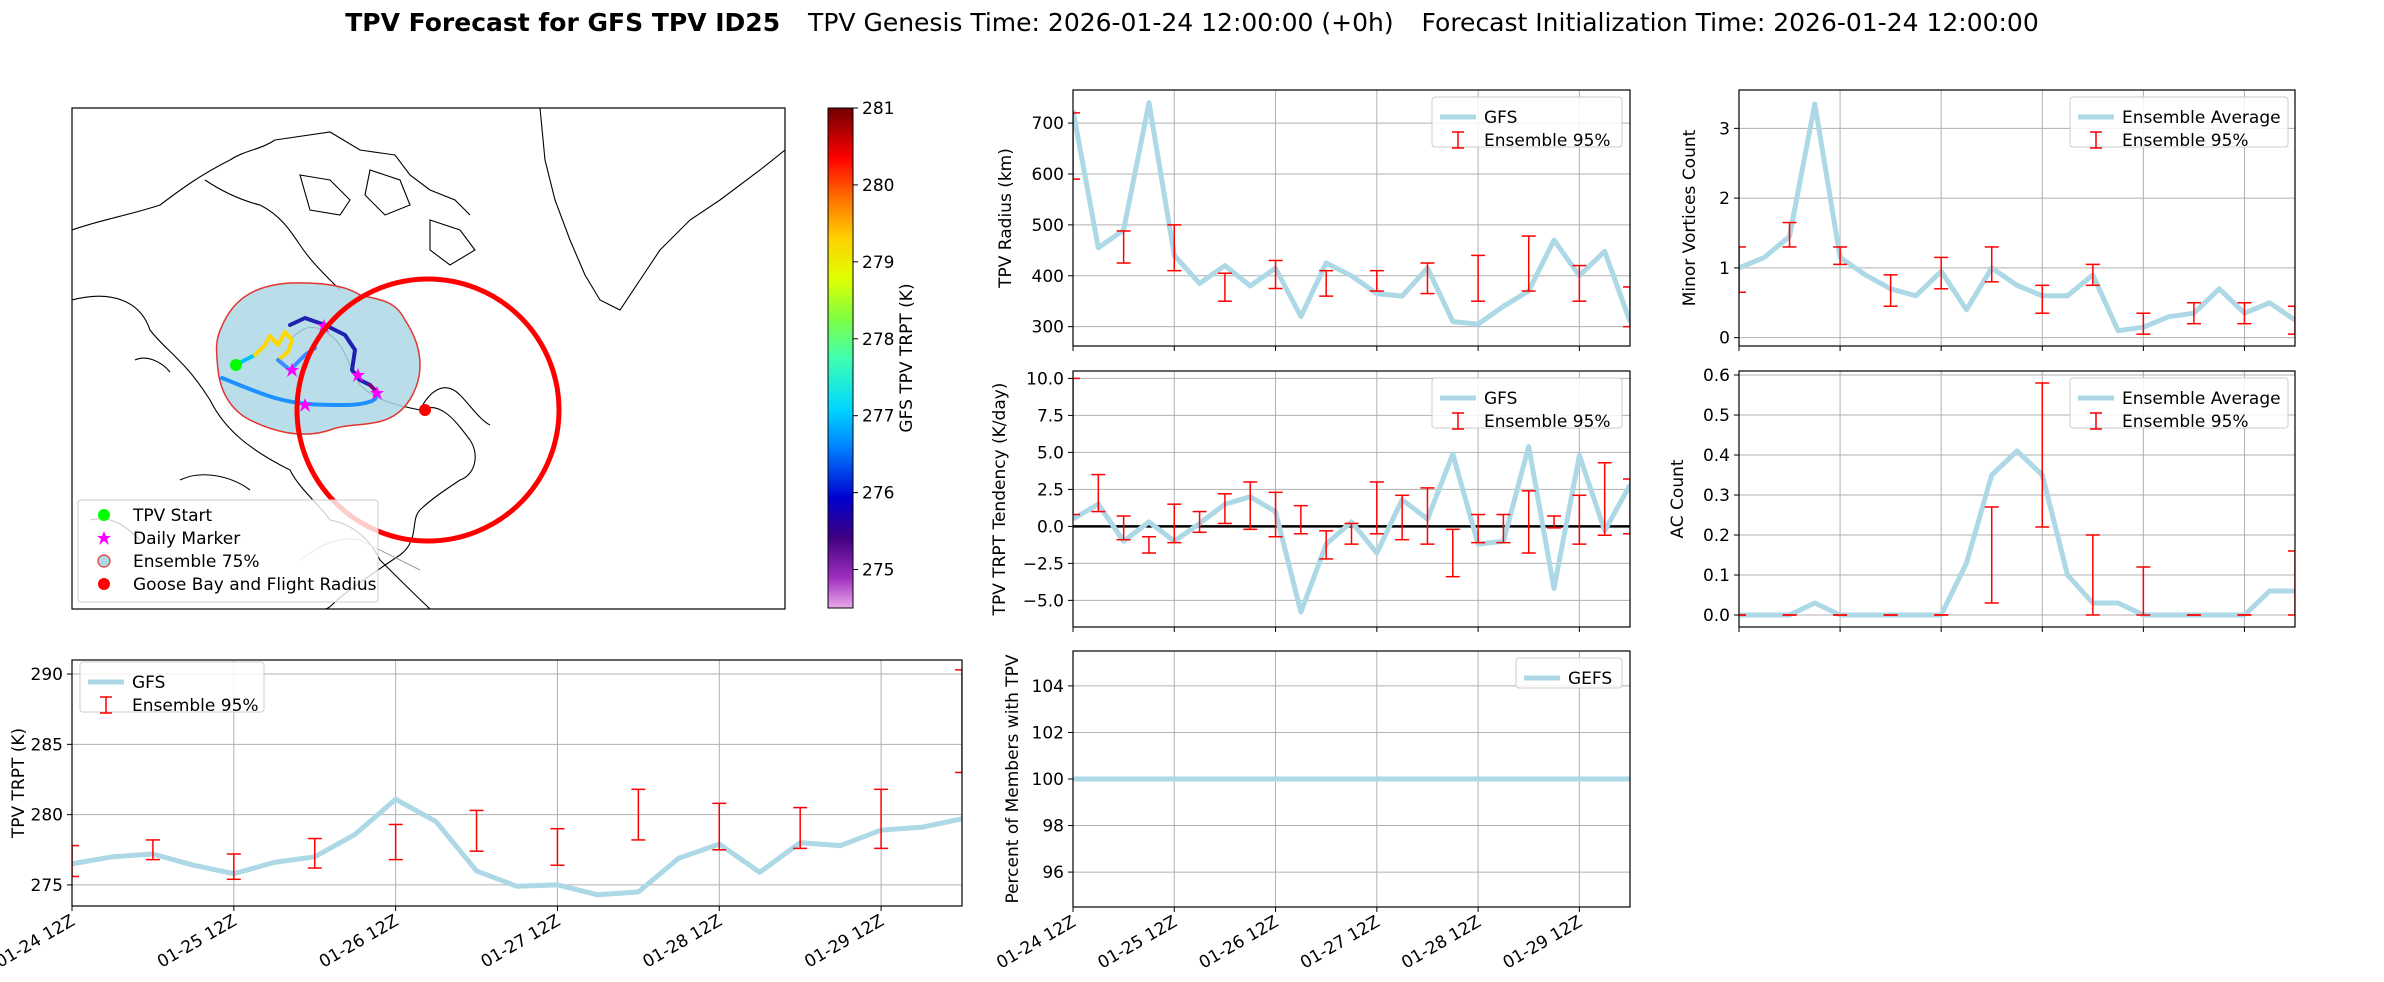 This screenshot has height=982, width=2384. I want to click on y-axis-label: AC Count, so click(1678, 498).